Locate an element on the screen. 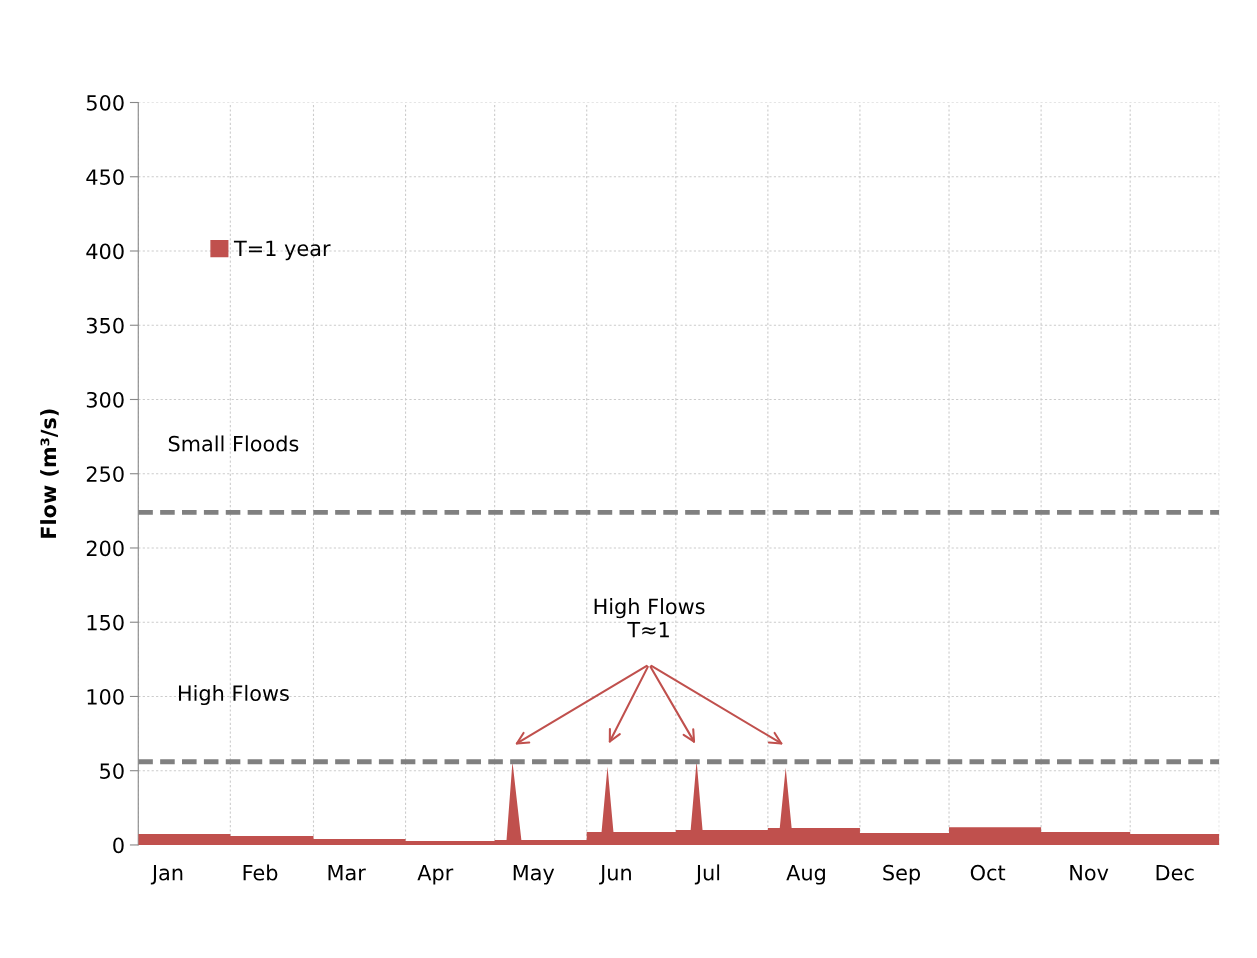 This screenshot has height=958, width=1257. y-tick-label: 200 is located at coordinates (105, 548).